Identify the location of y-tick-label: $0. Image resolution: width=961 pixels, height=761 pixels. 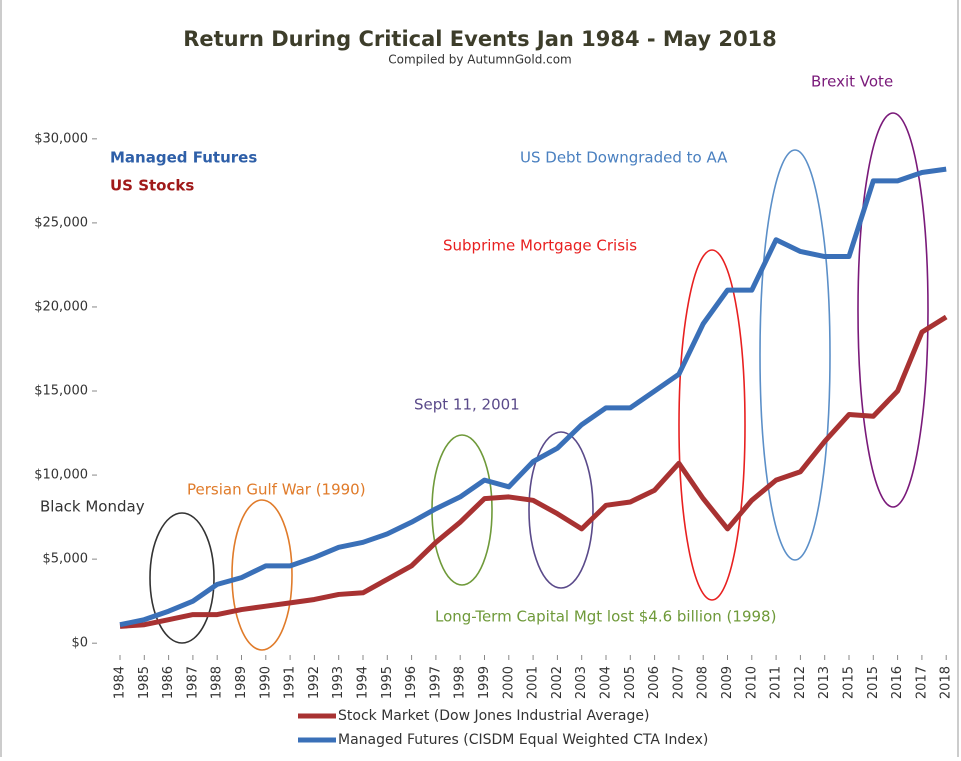
(79, 643).